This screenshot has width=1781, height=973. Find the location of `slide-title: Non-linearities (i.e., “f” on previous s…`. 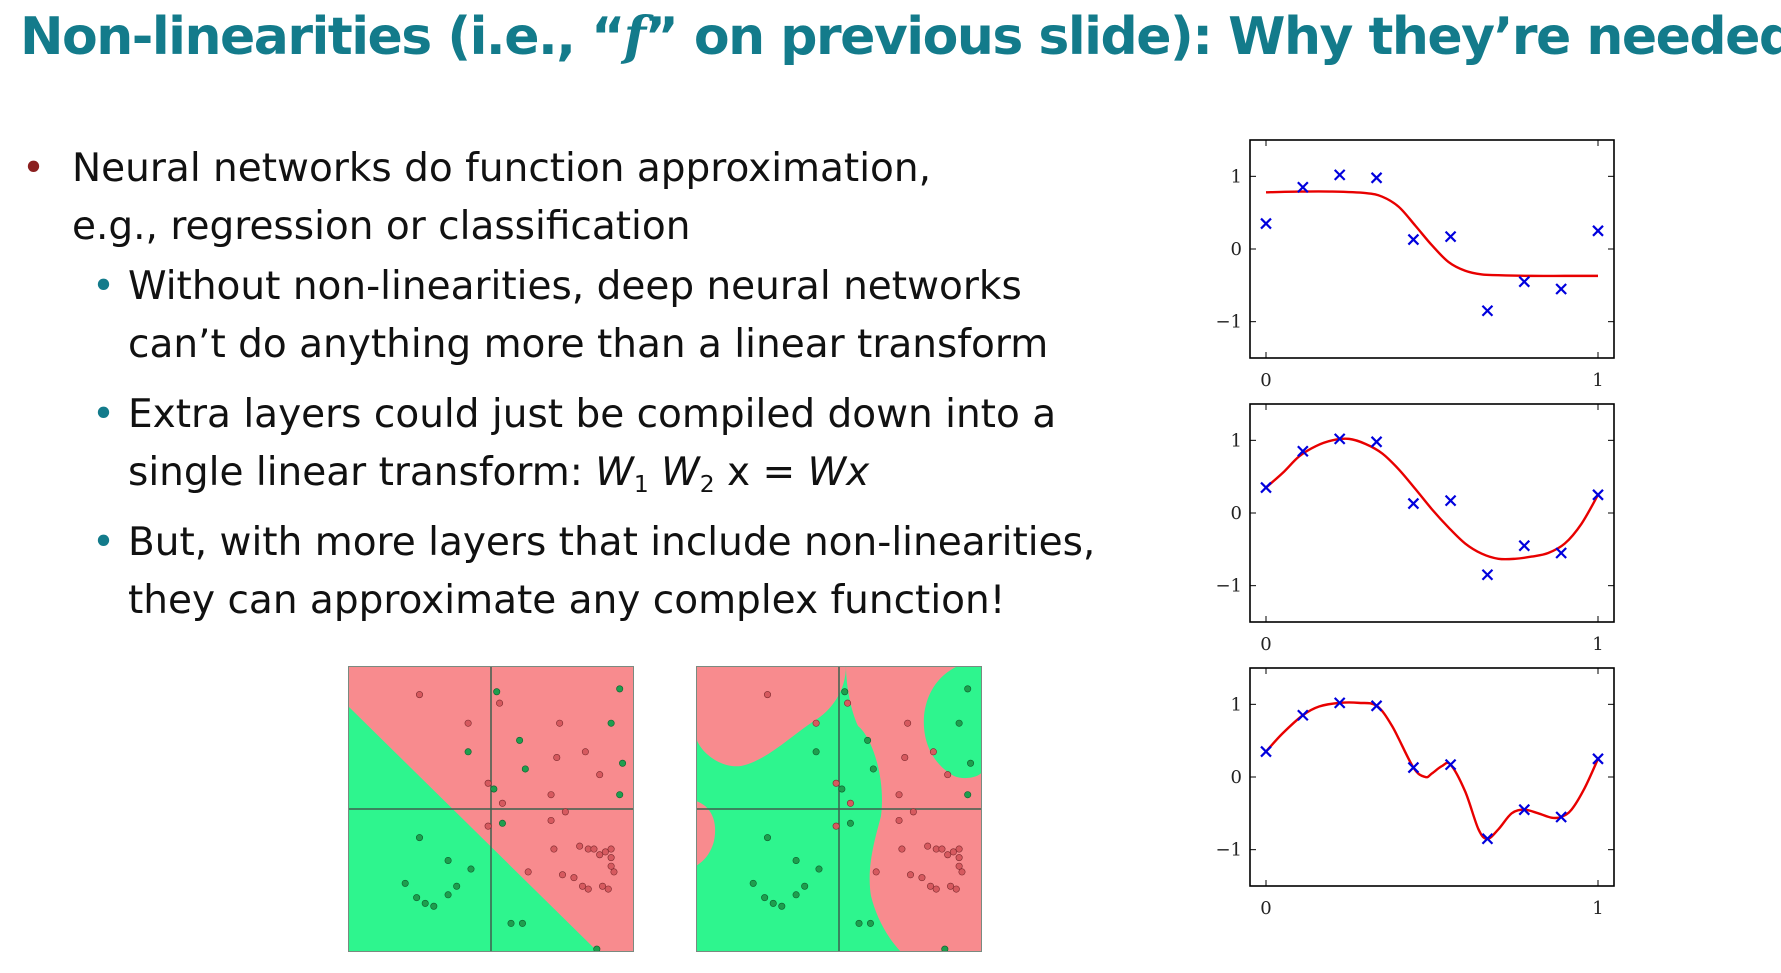

slide-title: Non-linearities (i.e., “f” on previous s… is located at coordinates (900, 37).